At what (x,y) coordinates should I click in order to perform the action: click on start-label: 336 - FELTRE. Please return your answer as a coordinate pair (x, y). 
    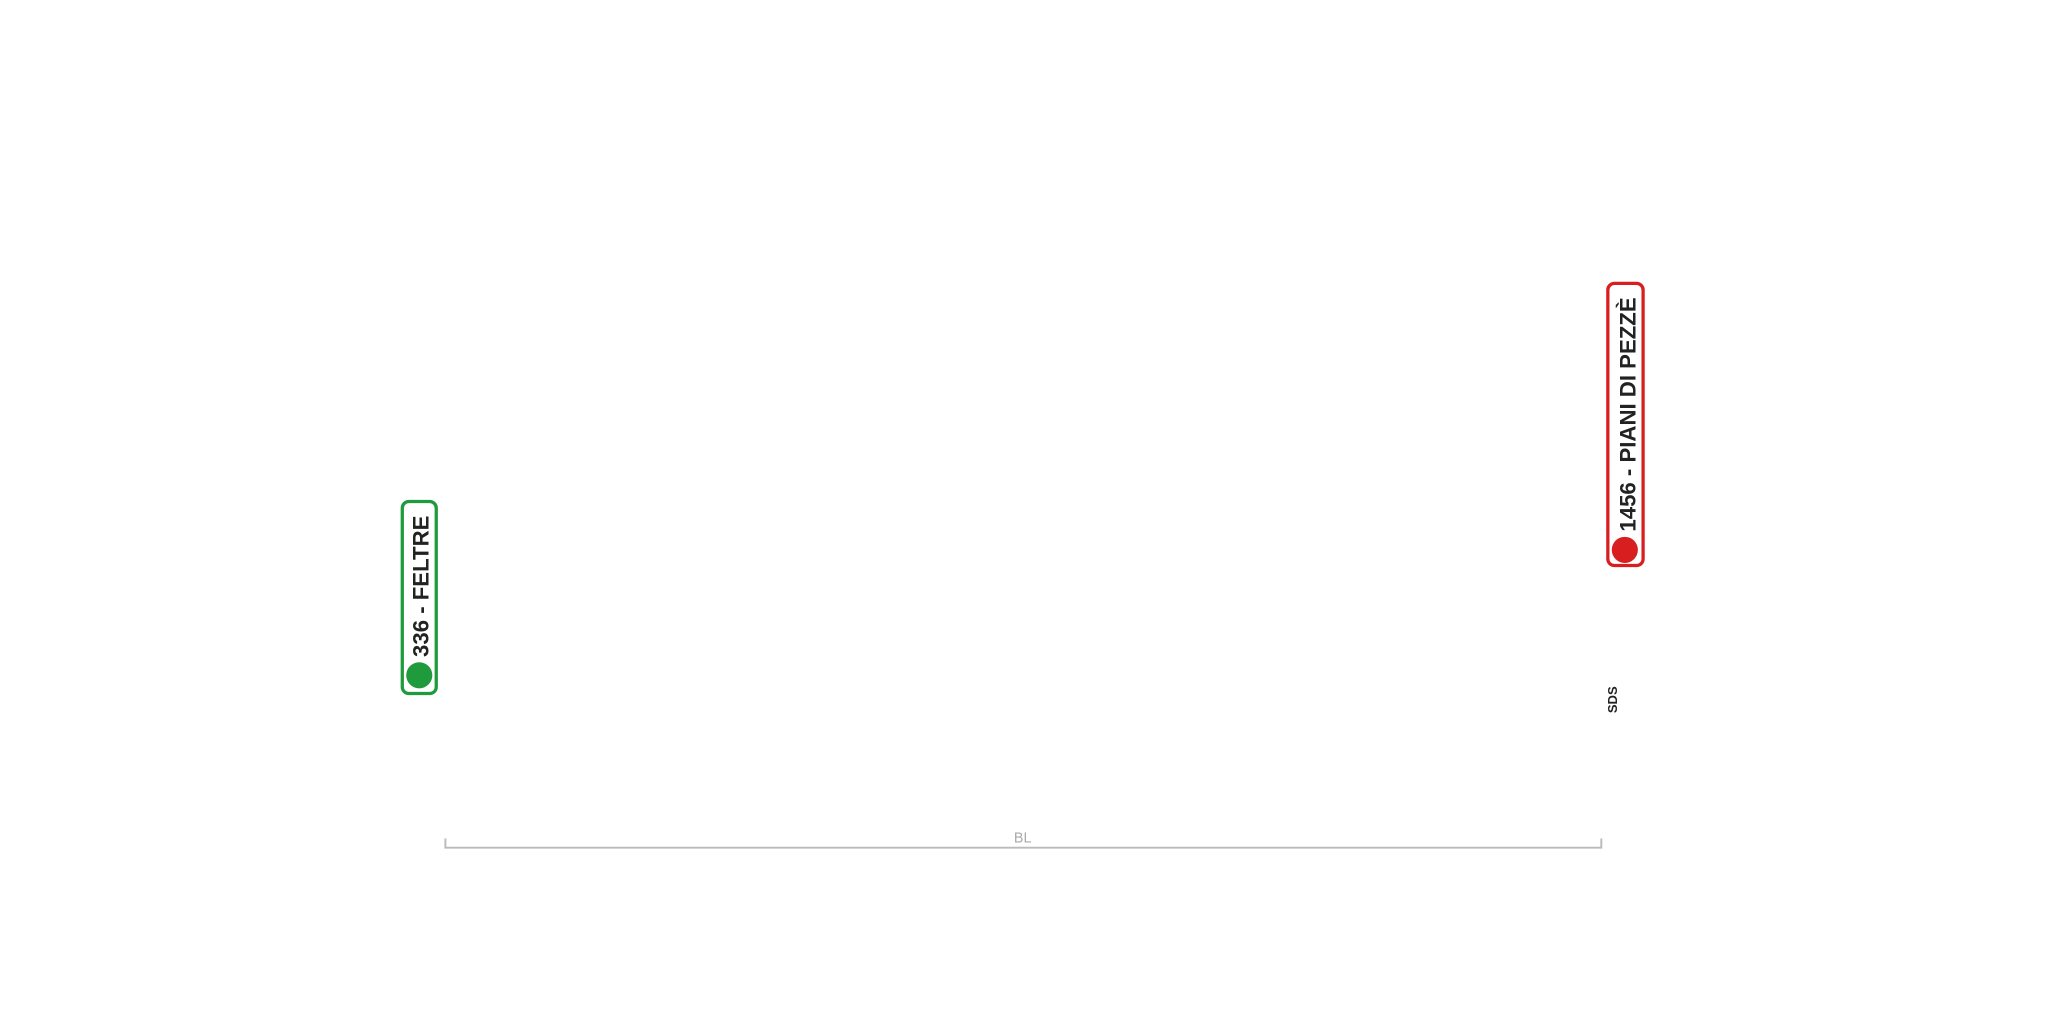
    Looking at the image, I should click on (420, 586).